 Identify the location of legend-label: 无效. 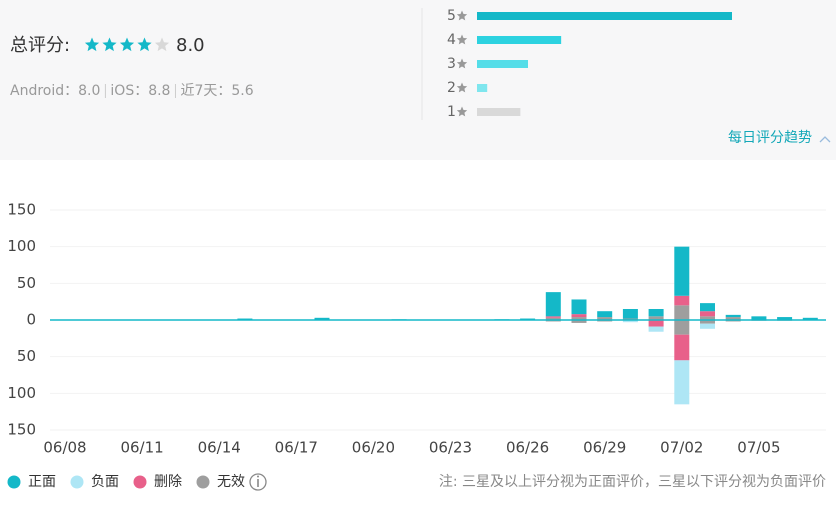
(231, 482).